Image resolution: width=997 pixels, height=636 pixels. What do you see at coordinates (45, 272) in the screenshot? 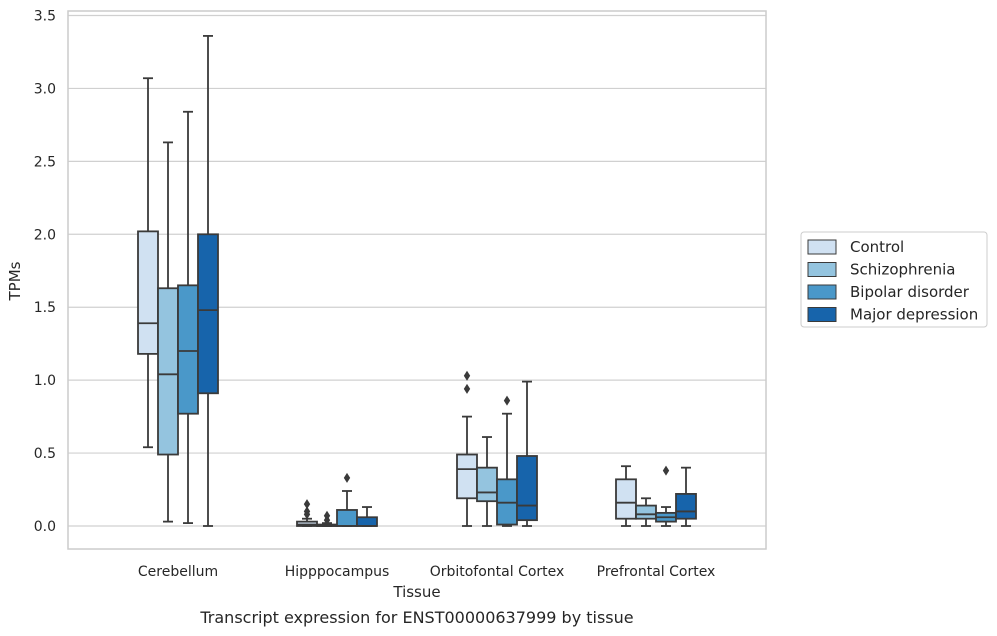
I see `y-tick-labels: 0.0 0.5 1.0 1.5 2.0 2.5 3.0 3.5` at bounding box center [45, 272].